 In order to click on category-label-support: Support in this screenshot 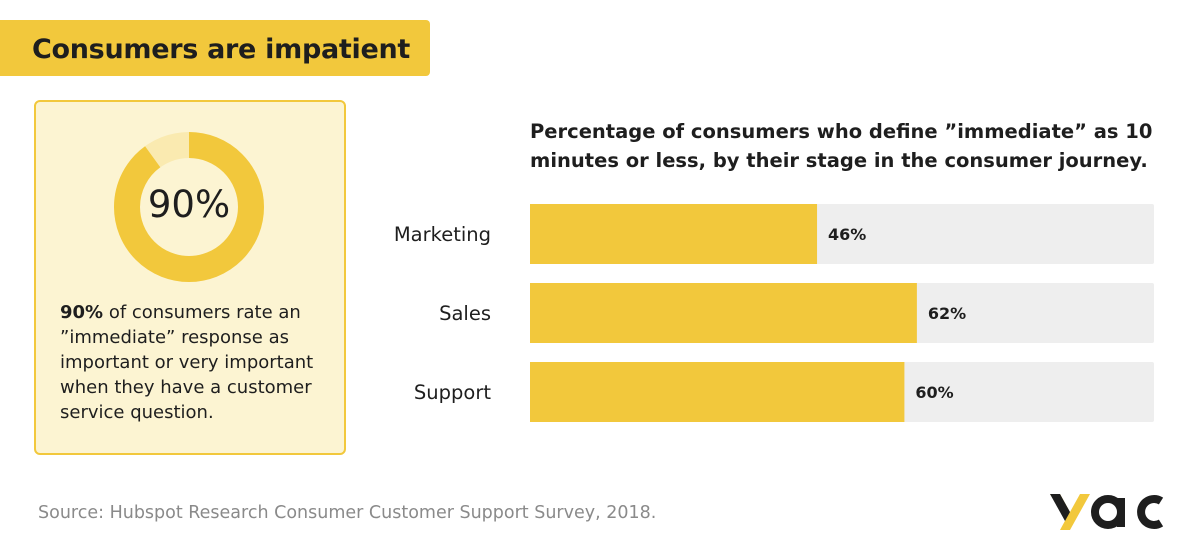, I will do `click(452, 392)`.